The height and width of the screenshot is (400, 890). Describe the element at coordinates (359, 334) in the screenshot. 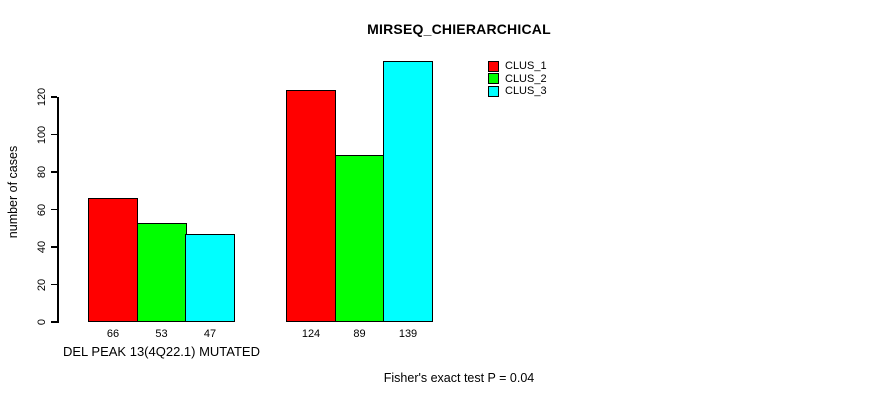

I see `bar-value-label: 89` at that location.